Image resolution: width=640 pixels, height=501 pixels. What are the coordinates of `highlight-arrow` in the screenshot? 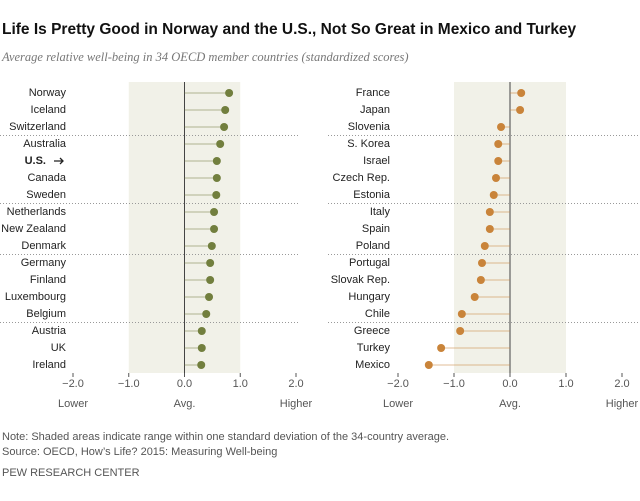 It's located at (59, 161).